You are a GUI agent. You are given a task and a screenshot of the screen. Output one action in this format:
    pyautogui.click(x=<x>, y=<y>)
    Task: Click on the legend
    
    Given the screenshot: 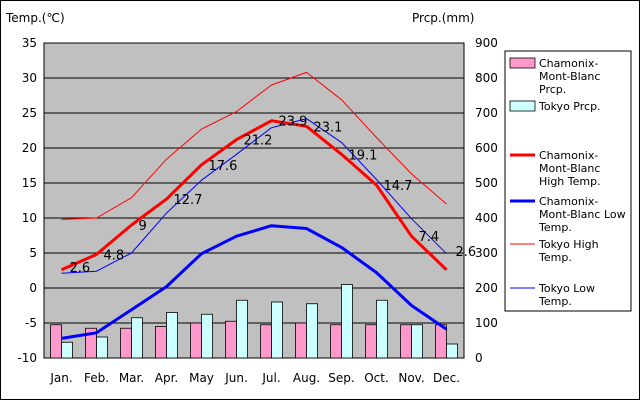 What is the action you would take?
    pyautogui.click(x=568, y=181)
    